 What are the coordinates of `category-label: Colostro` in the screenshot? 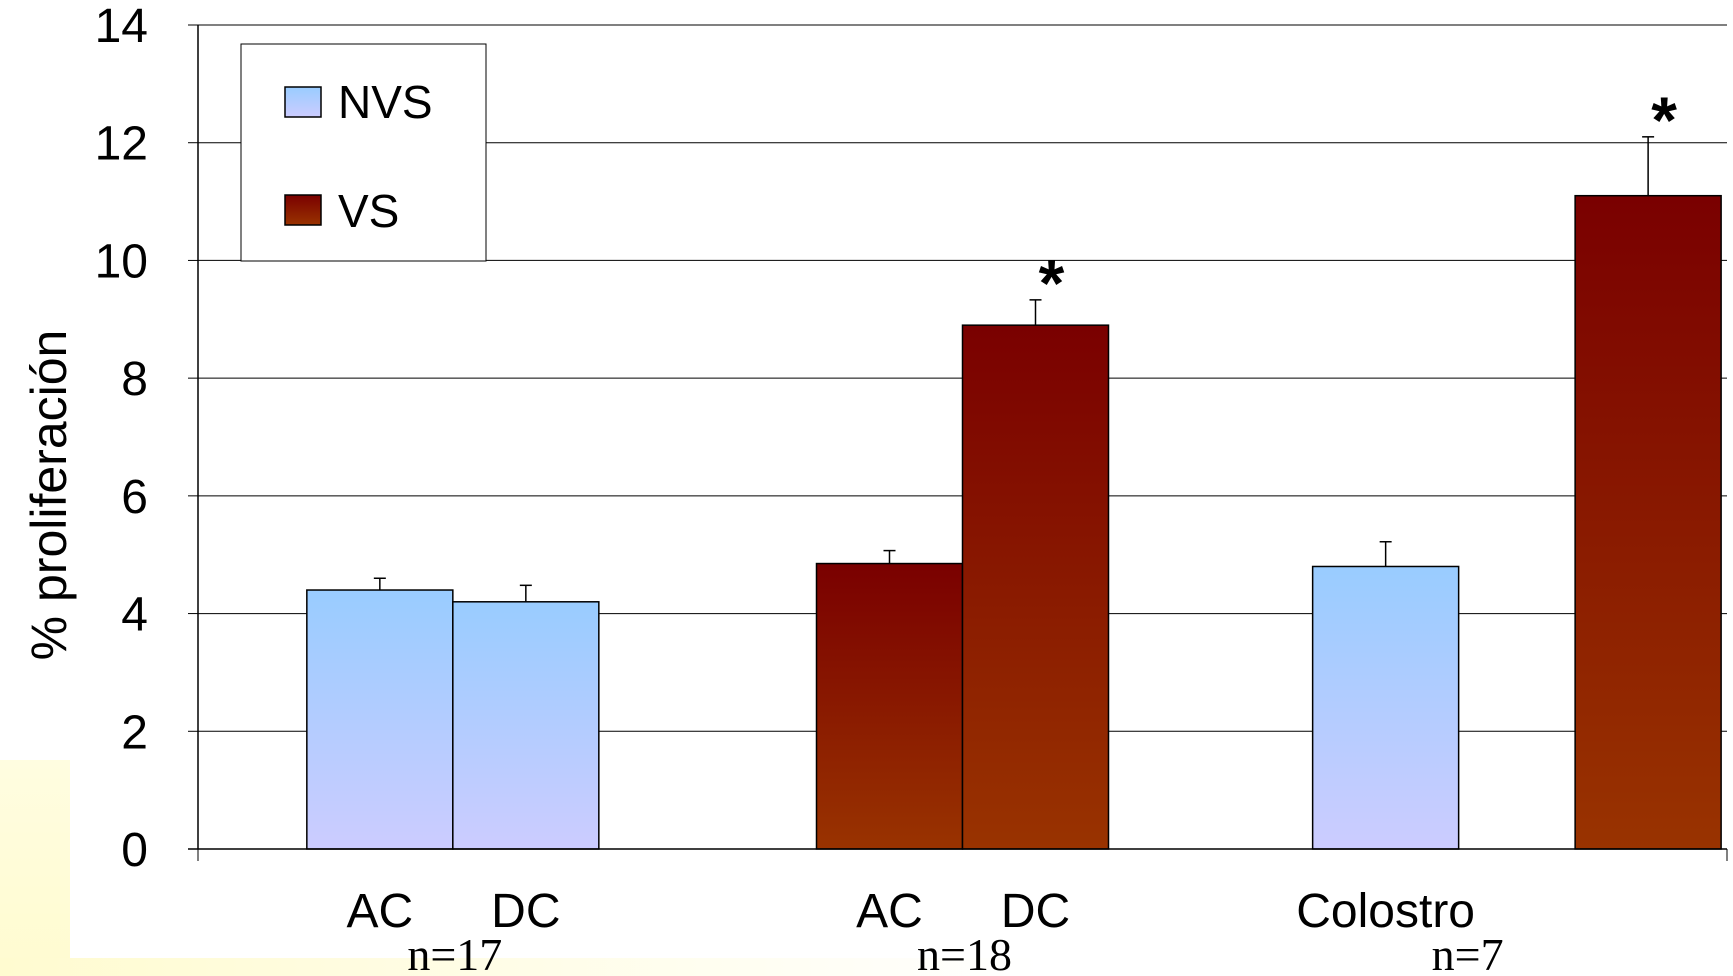 It's located at (1385, 911).